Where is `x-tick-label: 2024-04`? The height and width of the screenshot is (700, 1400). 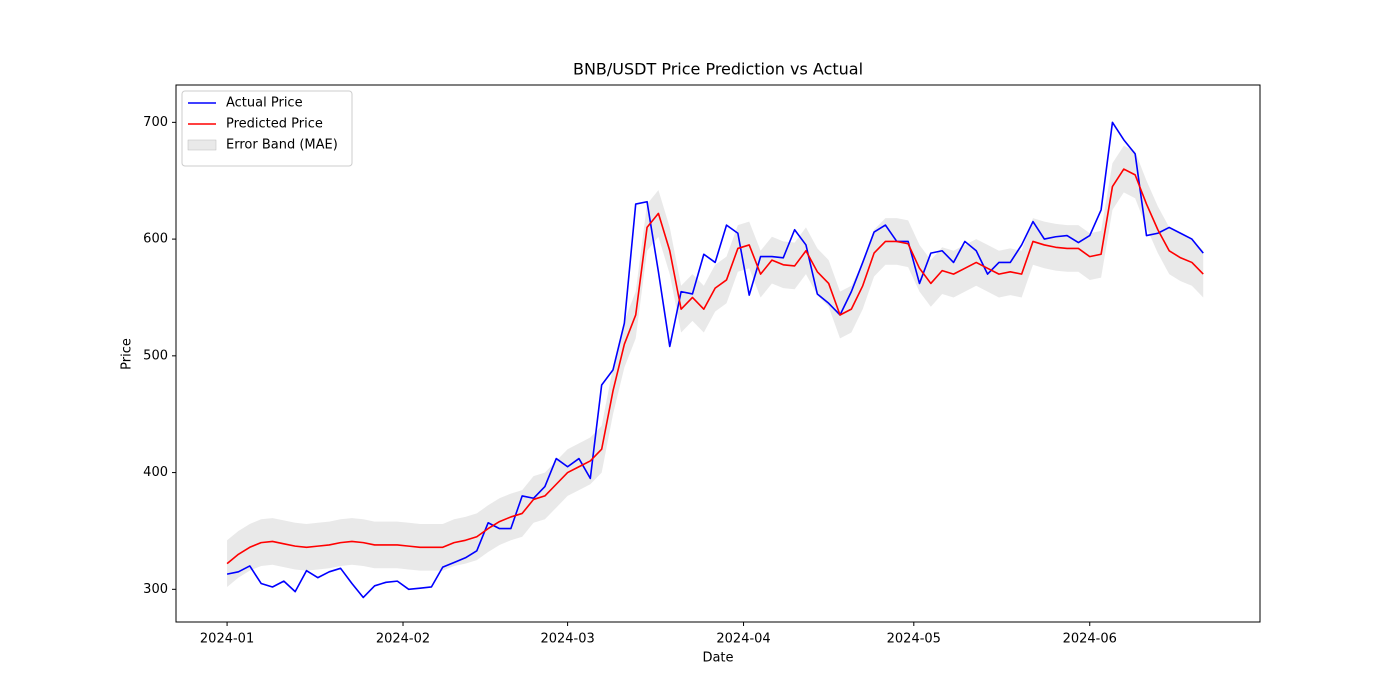 x-tick-label: 2024-04 is located at coordinates (743, 639).